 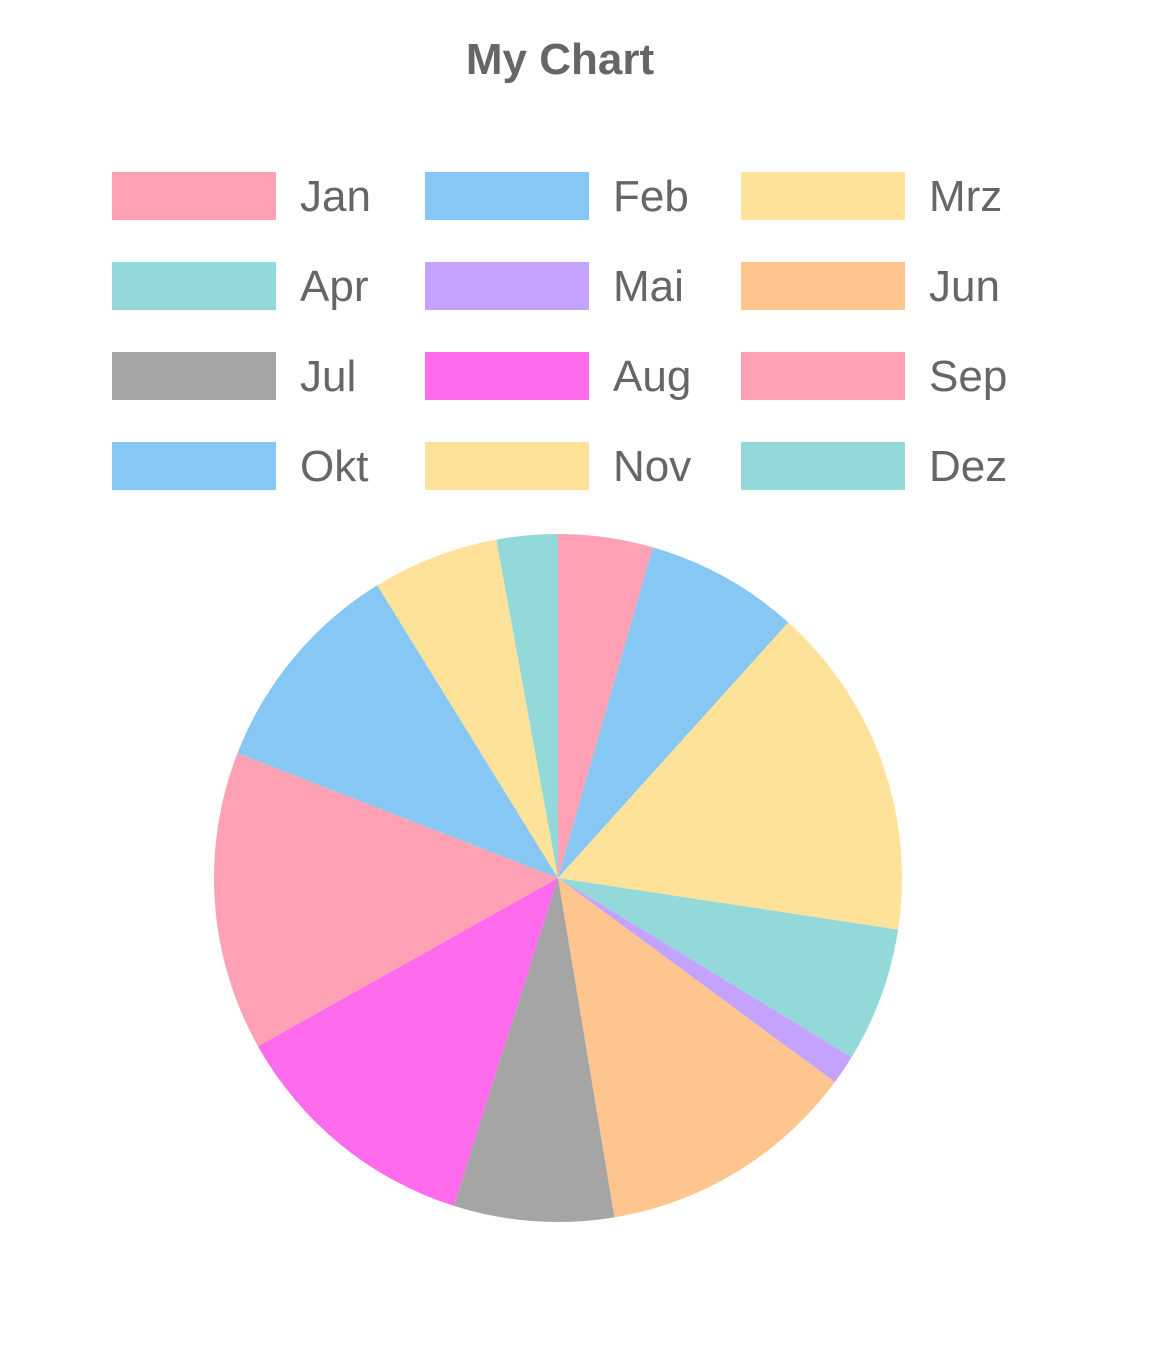 I want to click on legend-item-feb: Feb, so click(x=557, y=196).